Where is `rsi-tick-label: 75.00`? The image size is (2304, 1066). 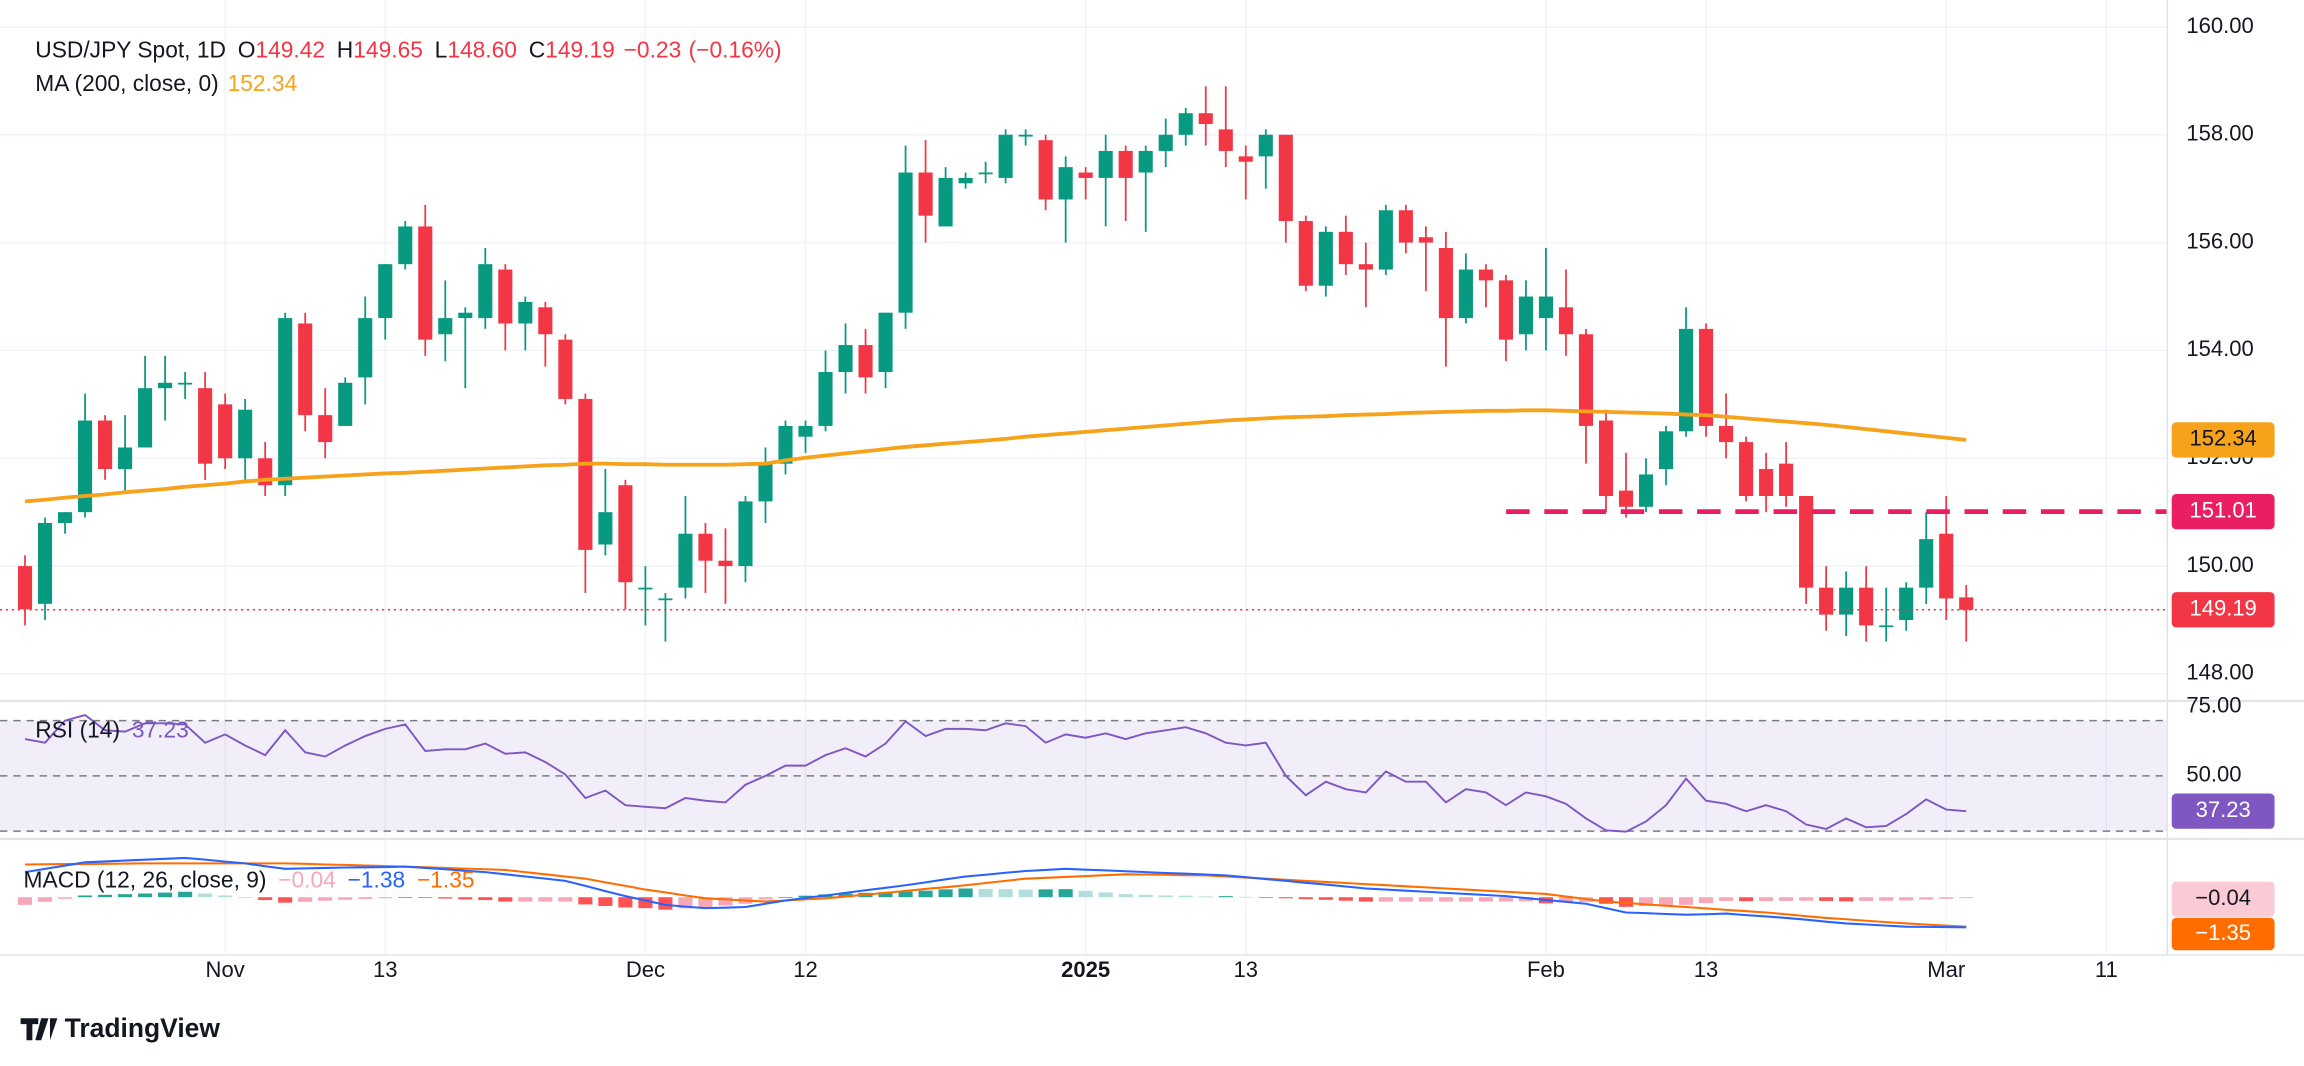 rsi-tick-label: 75.00 is located at coordinates (2213, 705).